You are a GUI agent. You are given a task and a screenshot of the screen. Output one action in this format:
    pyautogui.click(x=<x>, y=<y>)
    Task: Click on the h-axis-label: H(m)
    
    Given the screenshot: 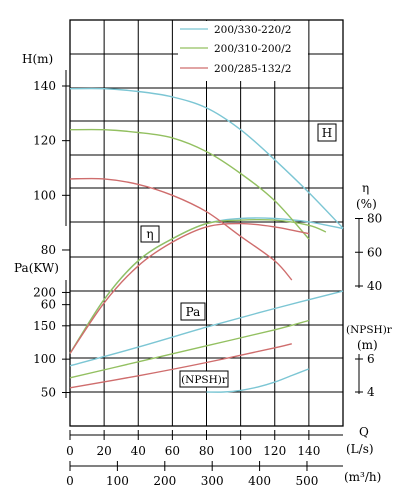 What is the action you would take?
    pyautogui.click(x=37, y=59)
    